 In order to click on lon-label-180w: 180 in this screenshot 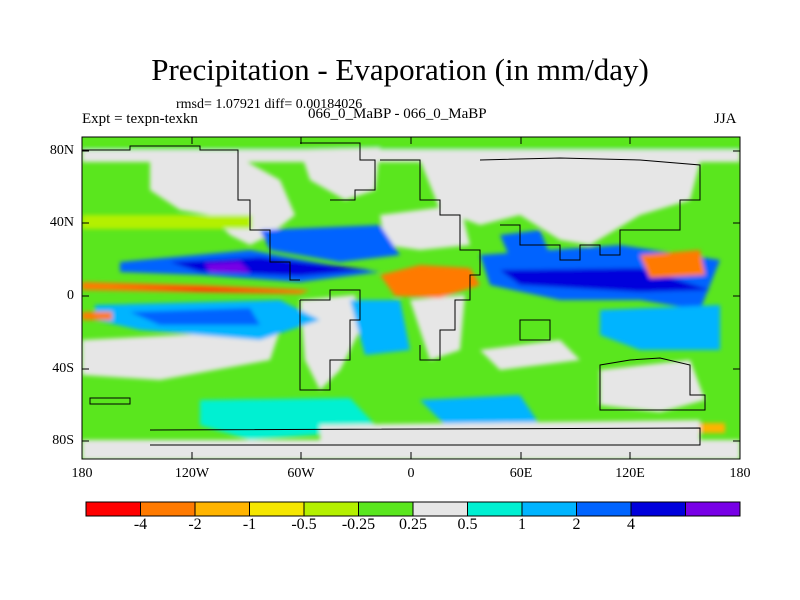, I will do `click(82, 473)`.